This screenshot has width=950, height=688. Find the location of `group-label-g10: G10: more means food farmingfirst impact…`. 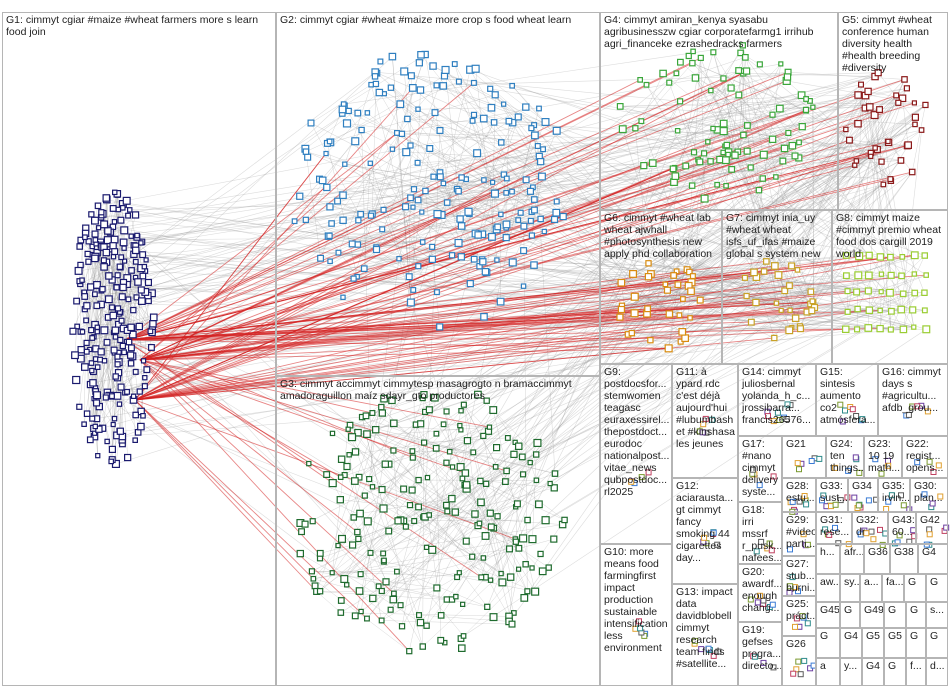

group-label-g10: G10: more means food farmingfirst impact… is located at coordinates (636, 600).